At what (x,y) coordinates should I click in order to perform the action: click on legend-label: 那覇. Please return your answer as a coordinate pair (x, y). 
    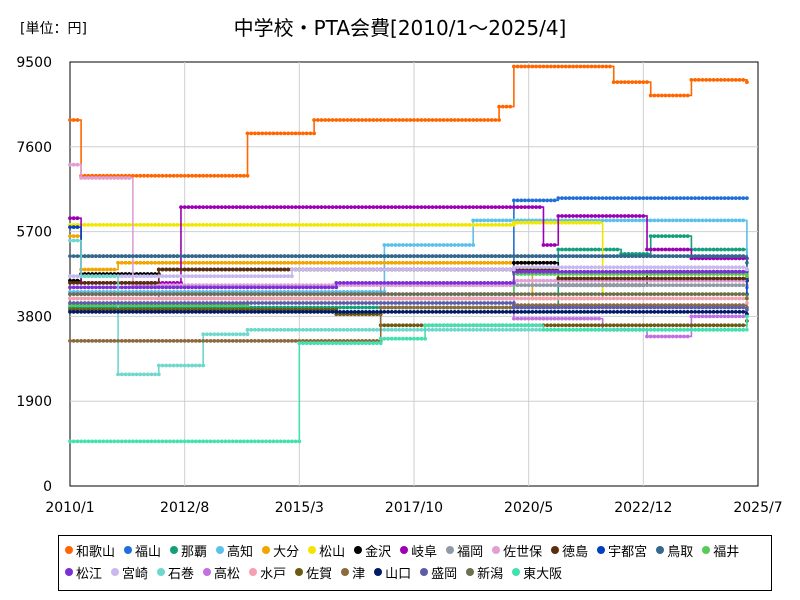
    Looking at the image, I should click on (194, 552).